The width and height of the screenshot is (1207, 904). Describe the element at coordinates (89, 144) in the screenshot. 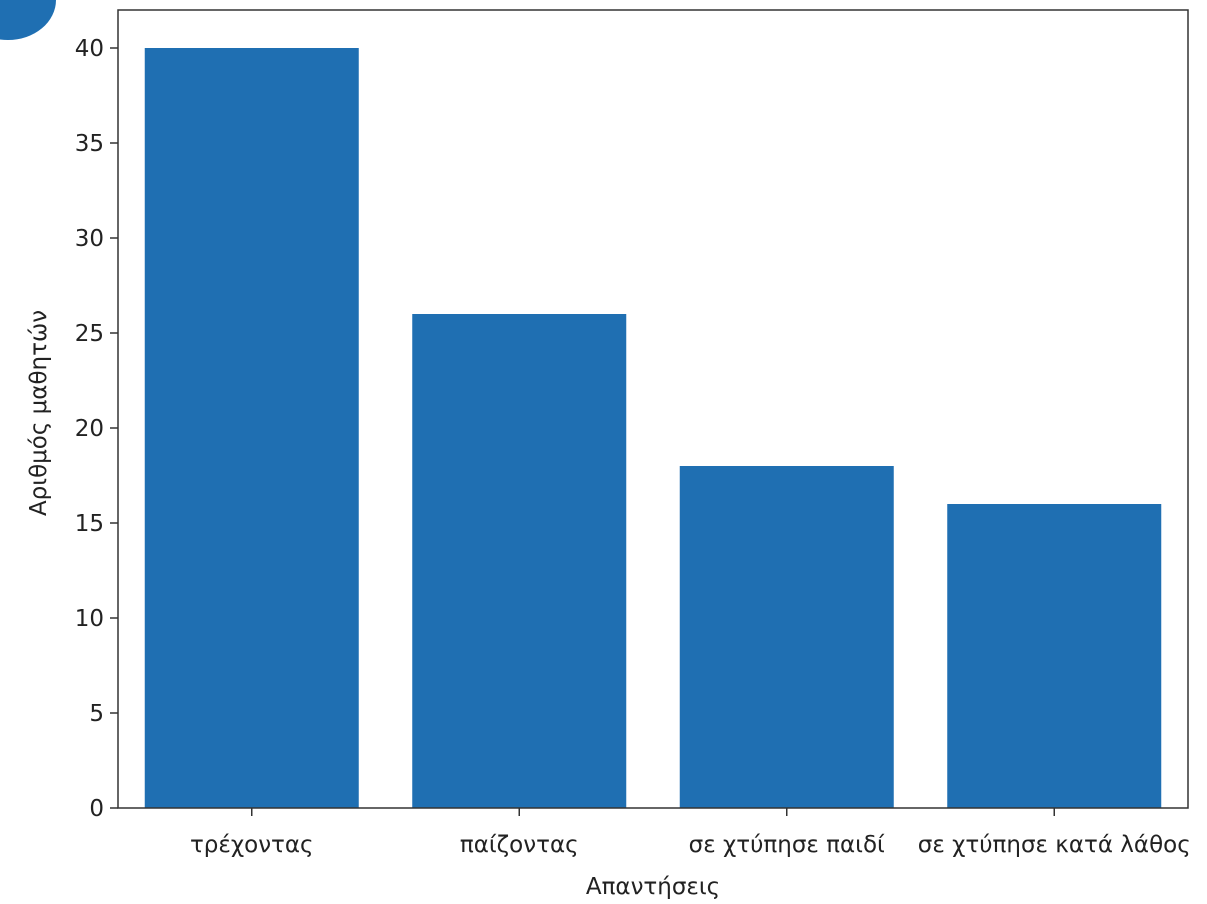

I see `y-tick-label: 35` at that location.